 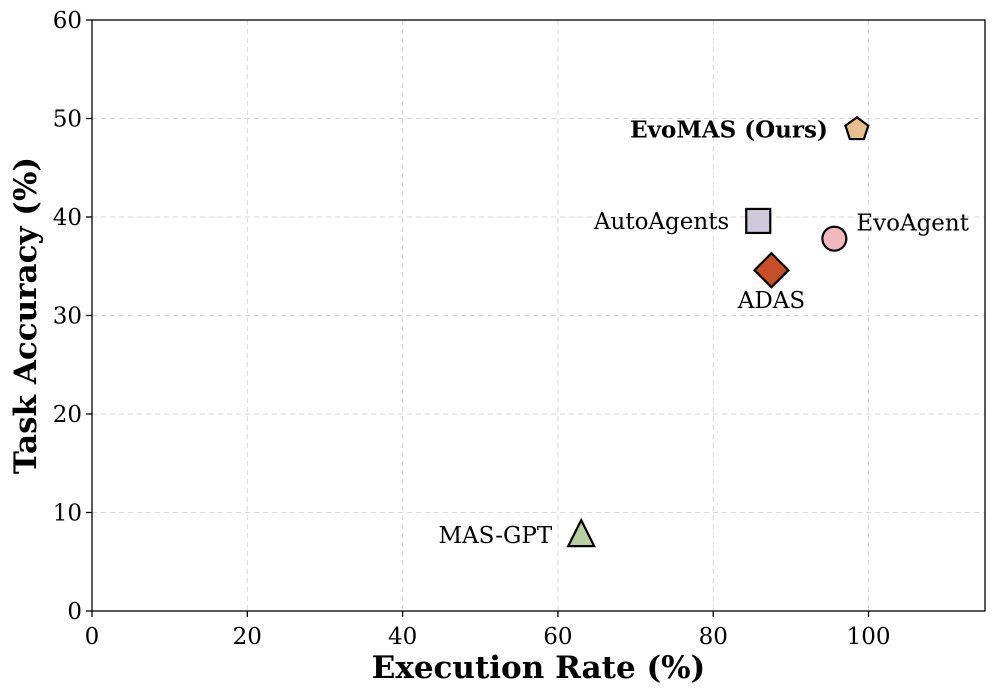 What do you see at coordinates (539, 668) in the screenshot?
I see `x-axis-title: Execution Rate (%)` at bounding box center [539, 668].